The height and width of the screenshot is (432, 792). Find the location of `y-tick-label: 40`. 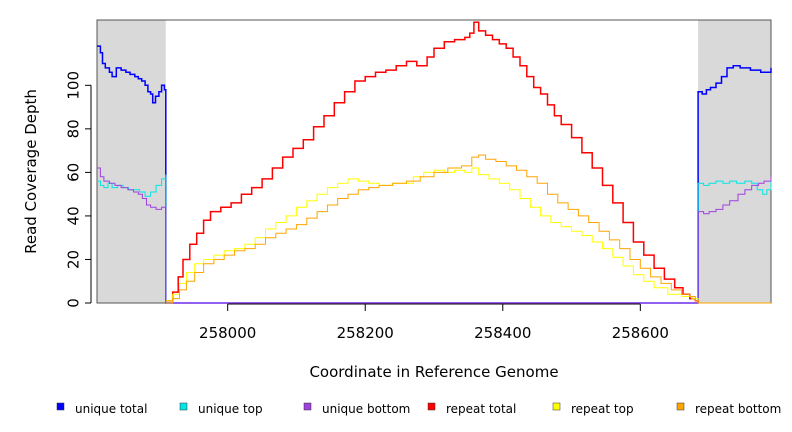

y-tick-label: 40 is located at coordinates (74, 215).